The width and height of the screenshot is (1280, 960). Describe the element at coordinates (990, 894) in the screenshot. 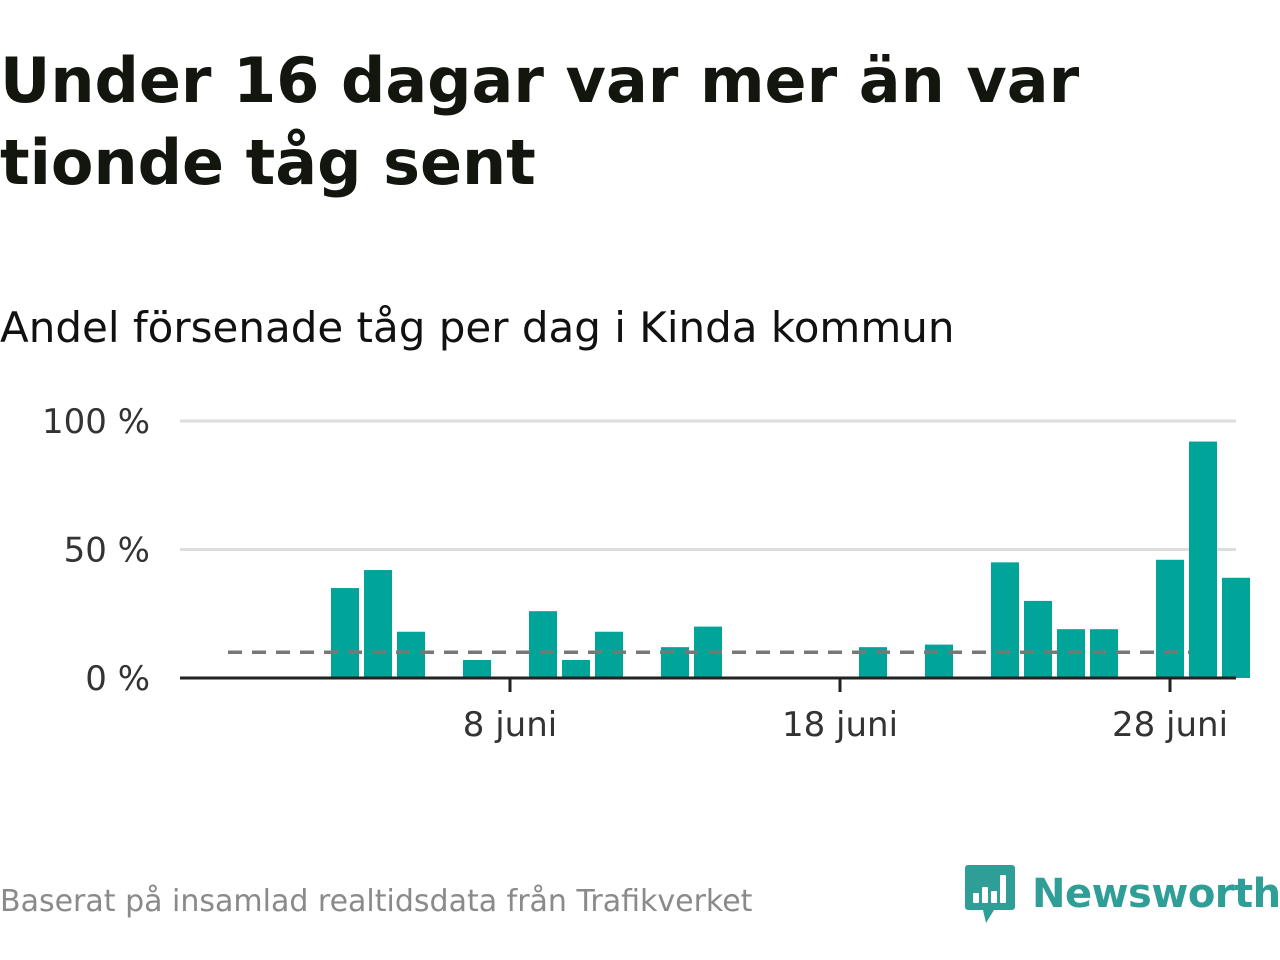

I see `newsworthy-logo-icon` at that location.